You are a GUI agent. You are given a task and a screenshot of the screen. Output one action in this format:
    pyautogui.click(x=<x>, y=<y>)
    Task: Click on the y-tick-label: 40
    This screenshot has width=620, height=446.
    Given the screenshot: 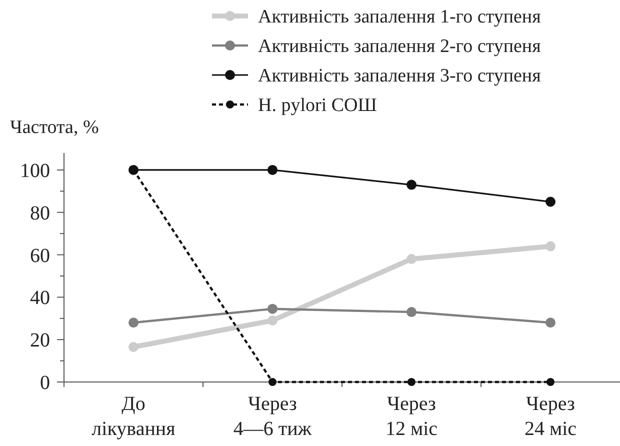 What is the action you would take?
    pyautogui.click(x=40, y=298)
    